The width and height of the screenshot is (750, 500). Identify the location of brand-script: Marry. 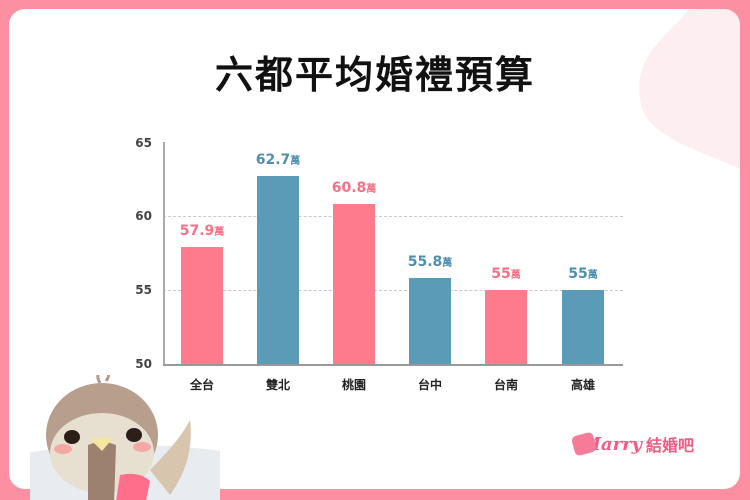
(612, 444).